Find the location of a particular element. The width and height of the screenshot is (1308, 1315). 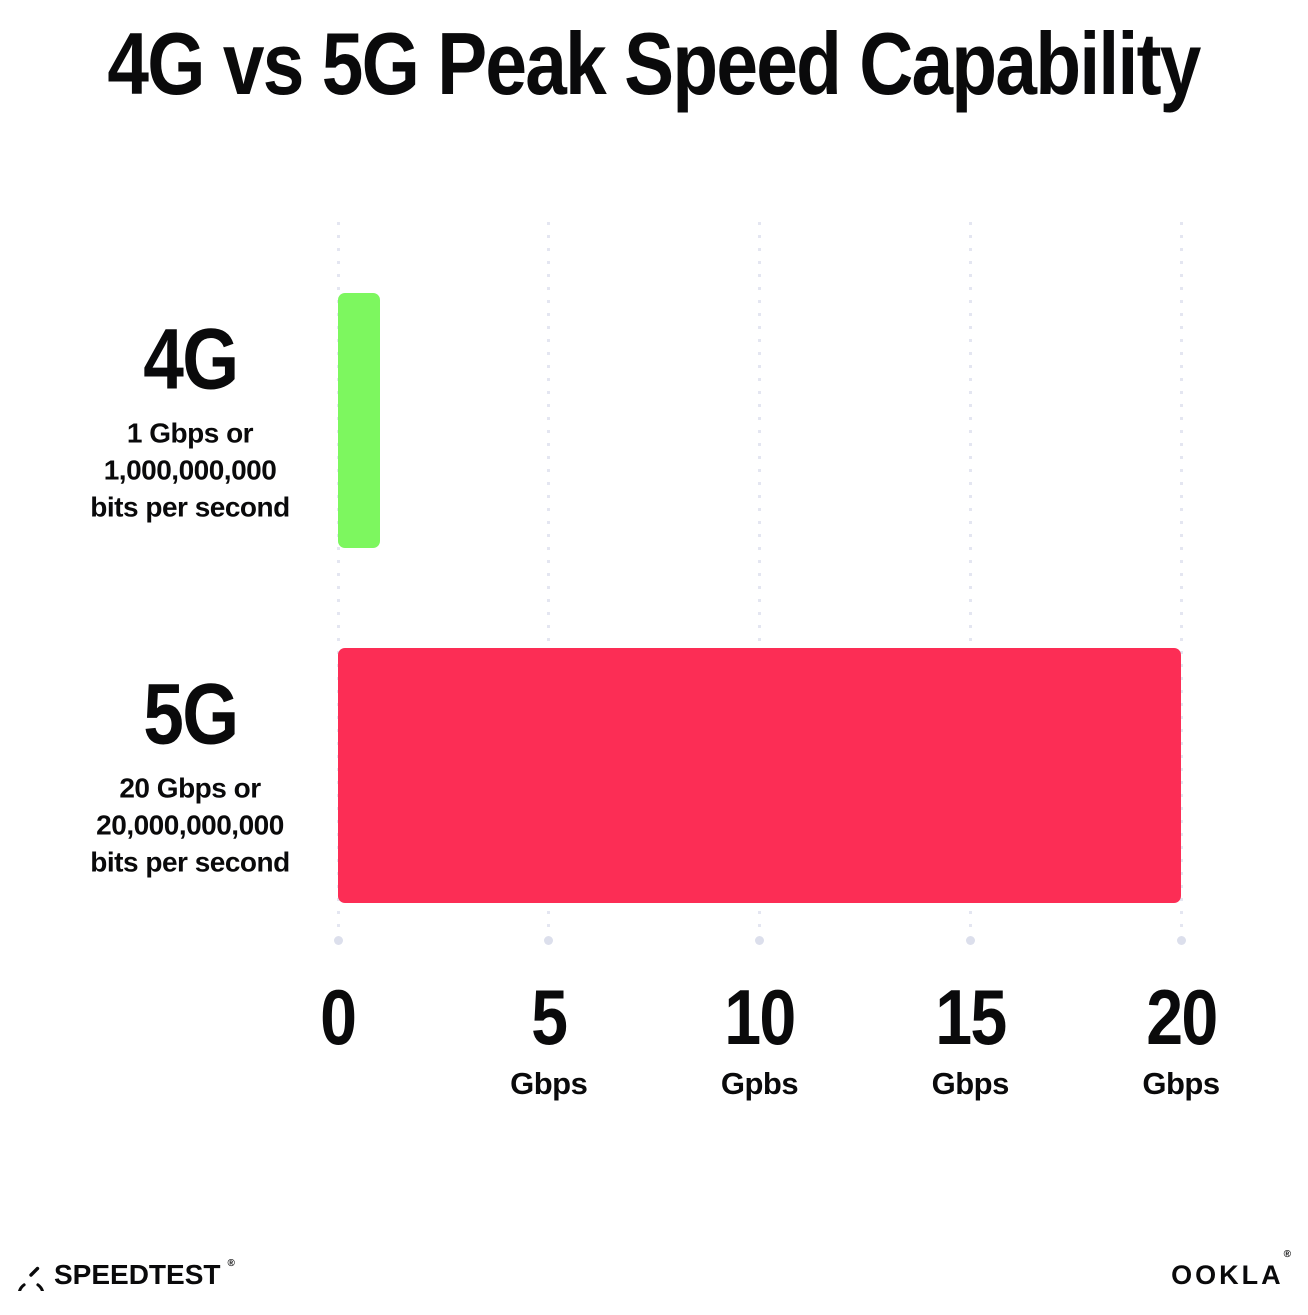

bar-label-title: 4G is located at coordinates (190, 359).